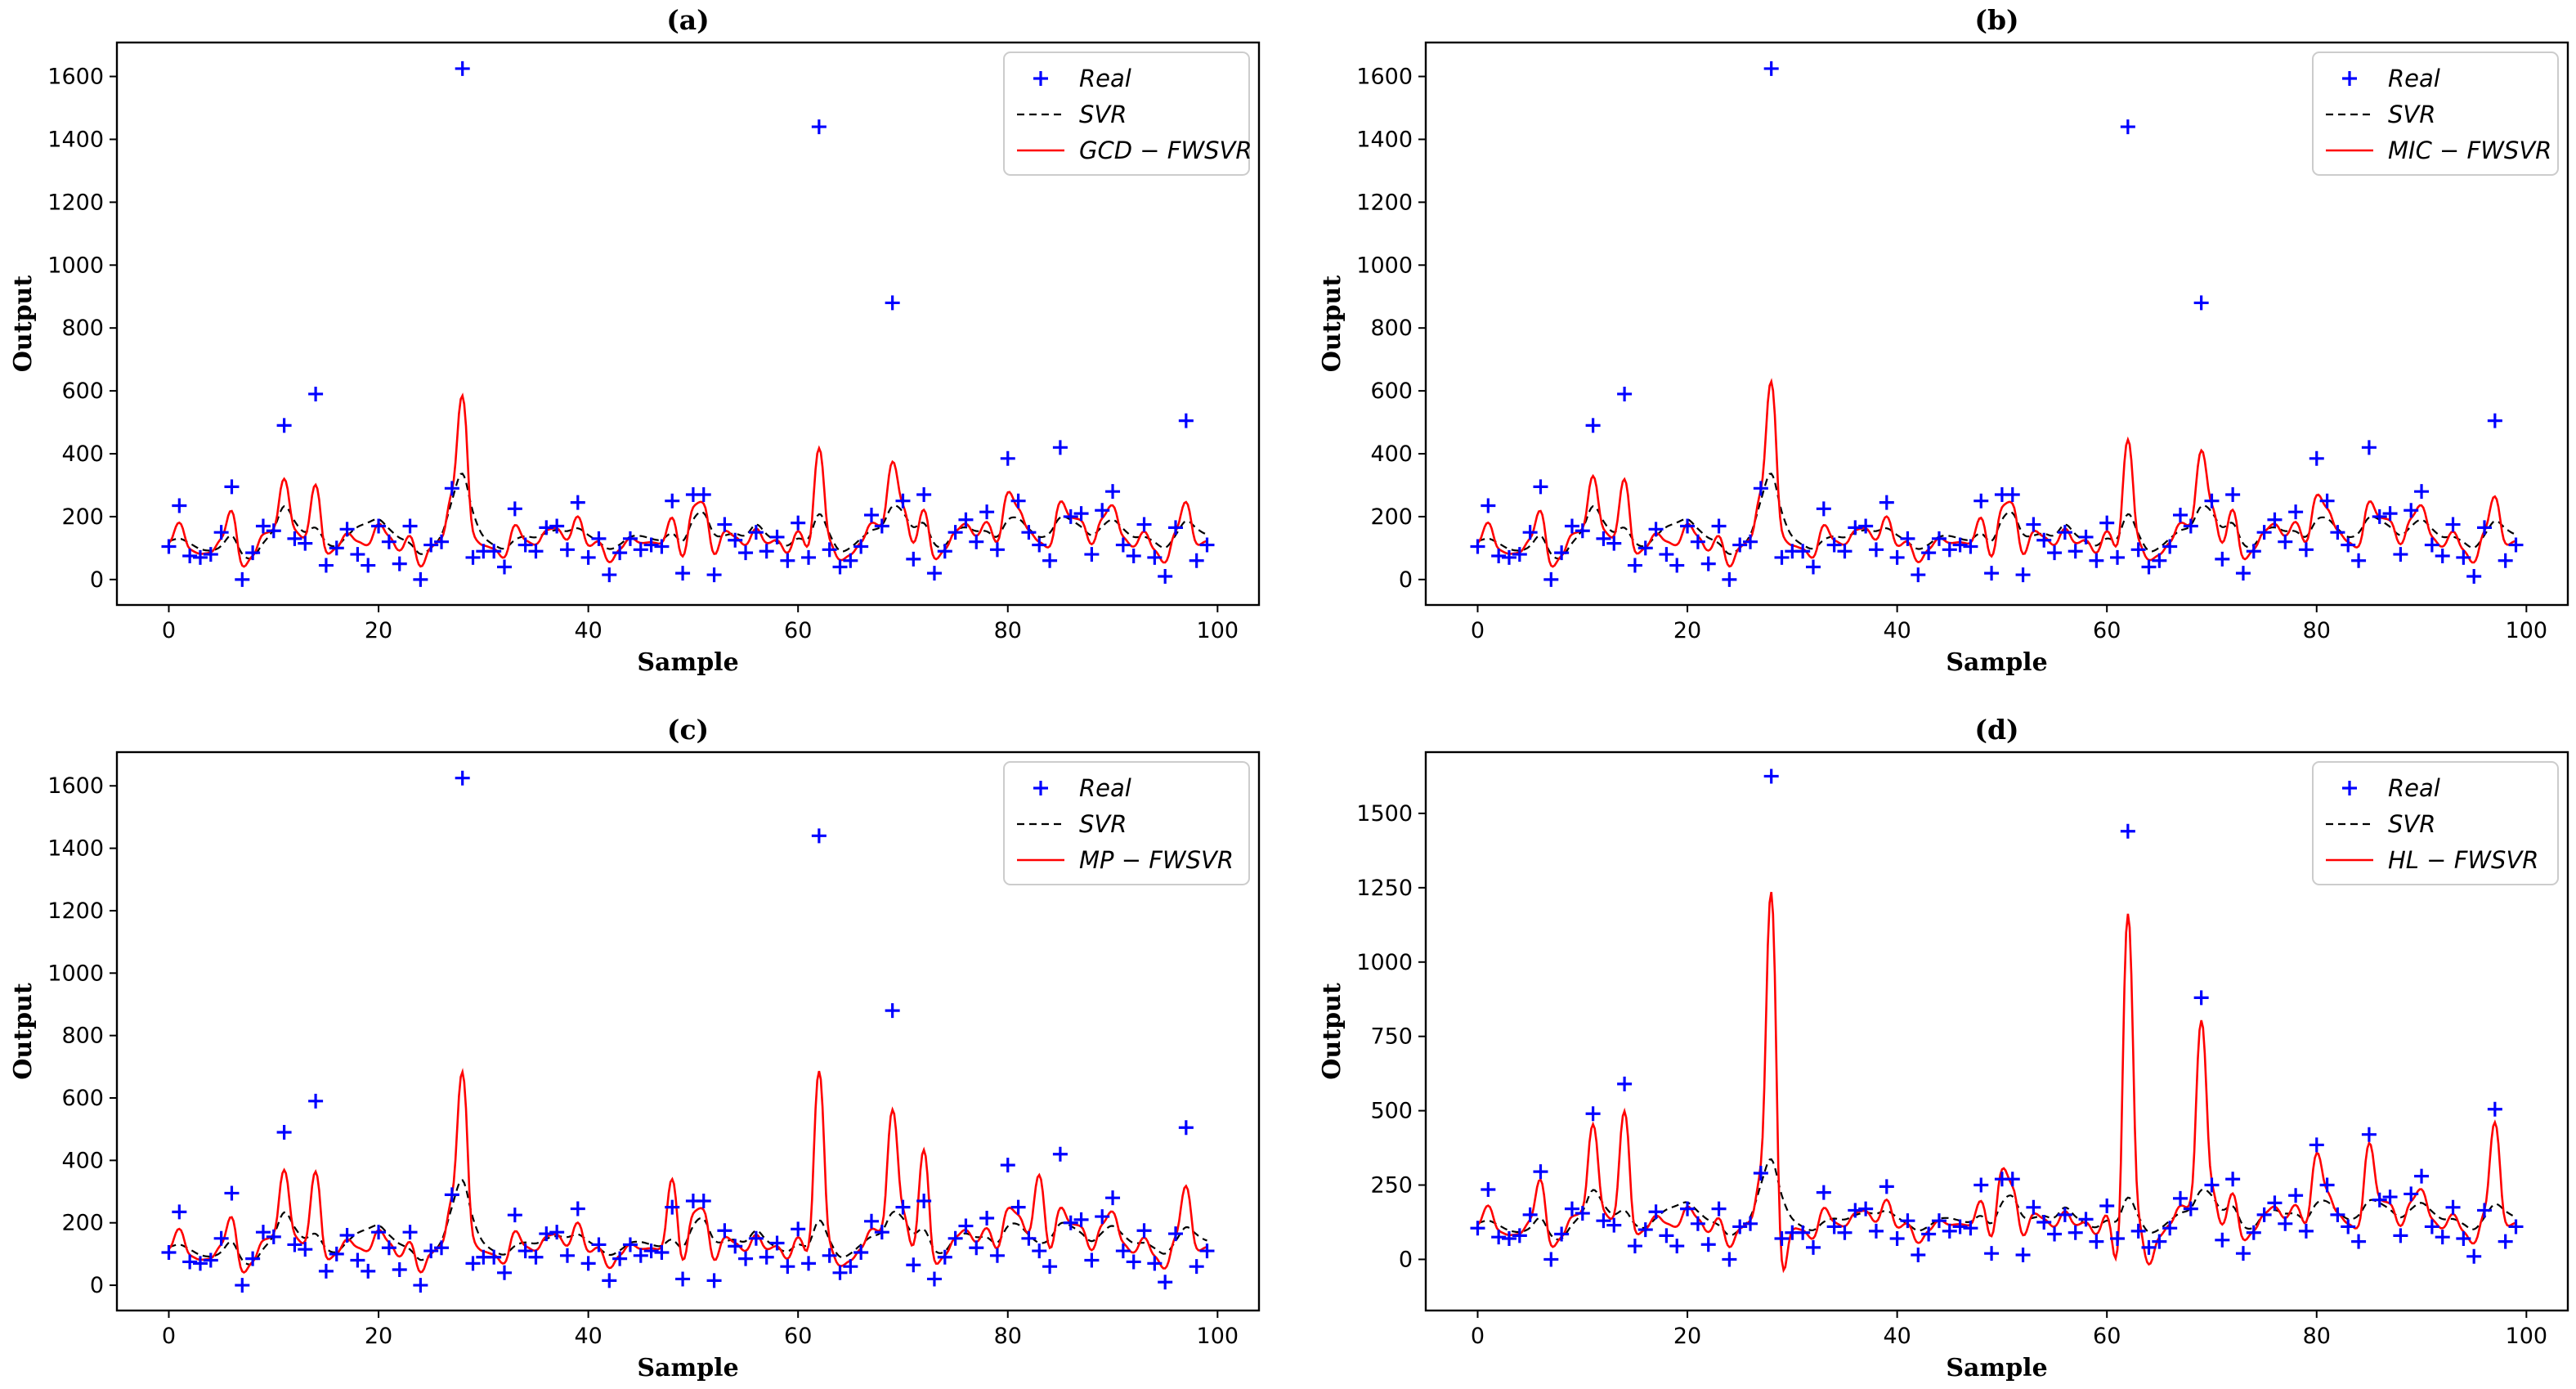 The width and height of the screenshot is (2576, 1389). What do you see at coordinates (2317, 630) in the screenshot?
I see `x-tick-label: 80` at bounding box center [2317, 630].